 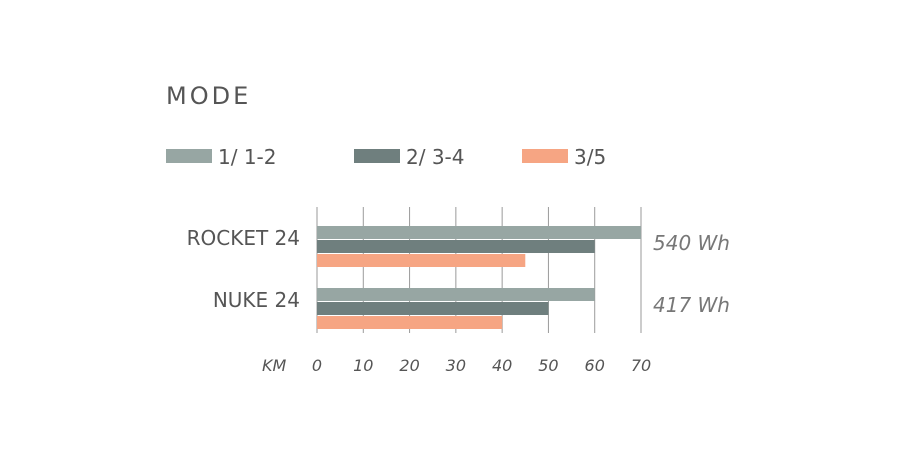 What do you see at coordinates (243, 269) in the screenshot?
I see `category-labels: ROCKET 24 NUKE 24` at bounding box center [243, 269].